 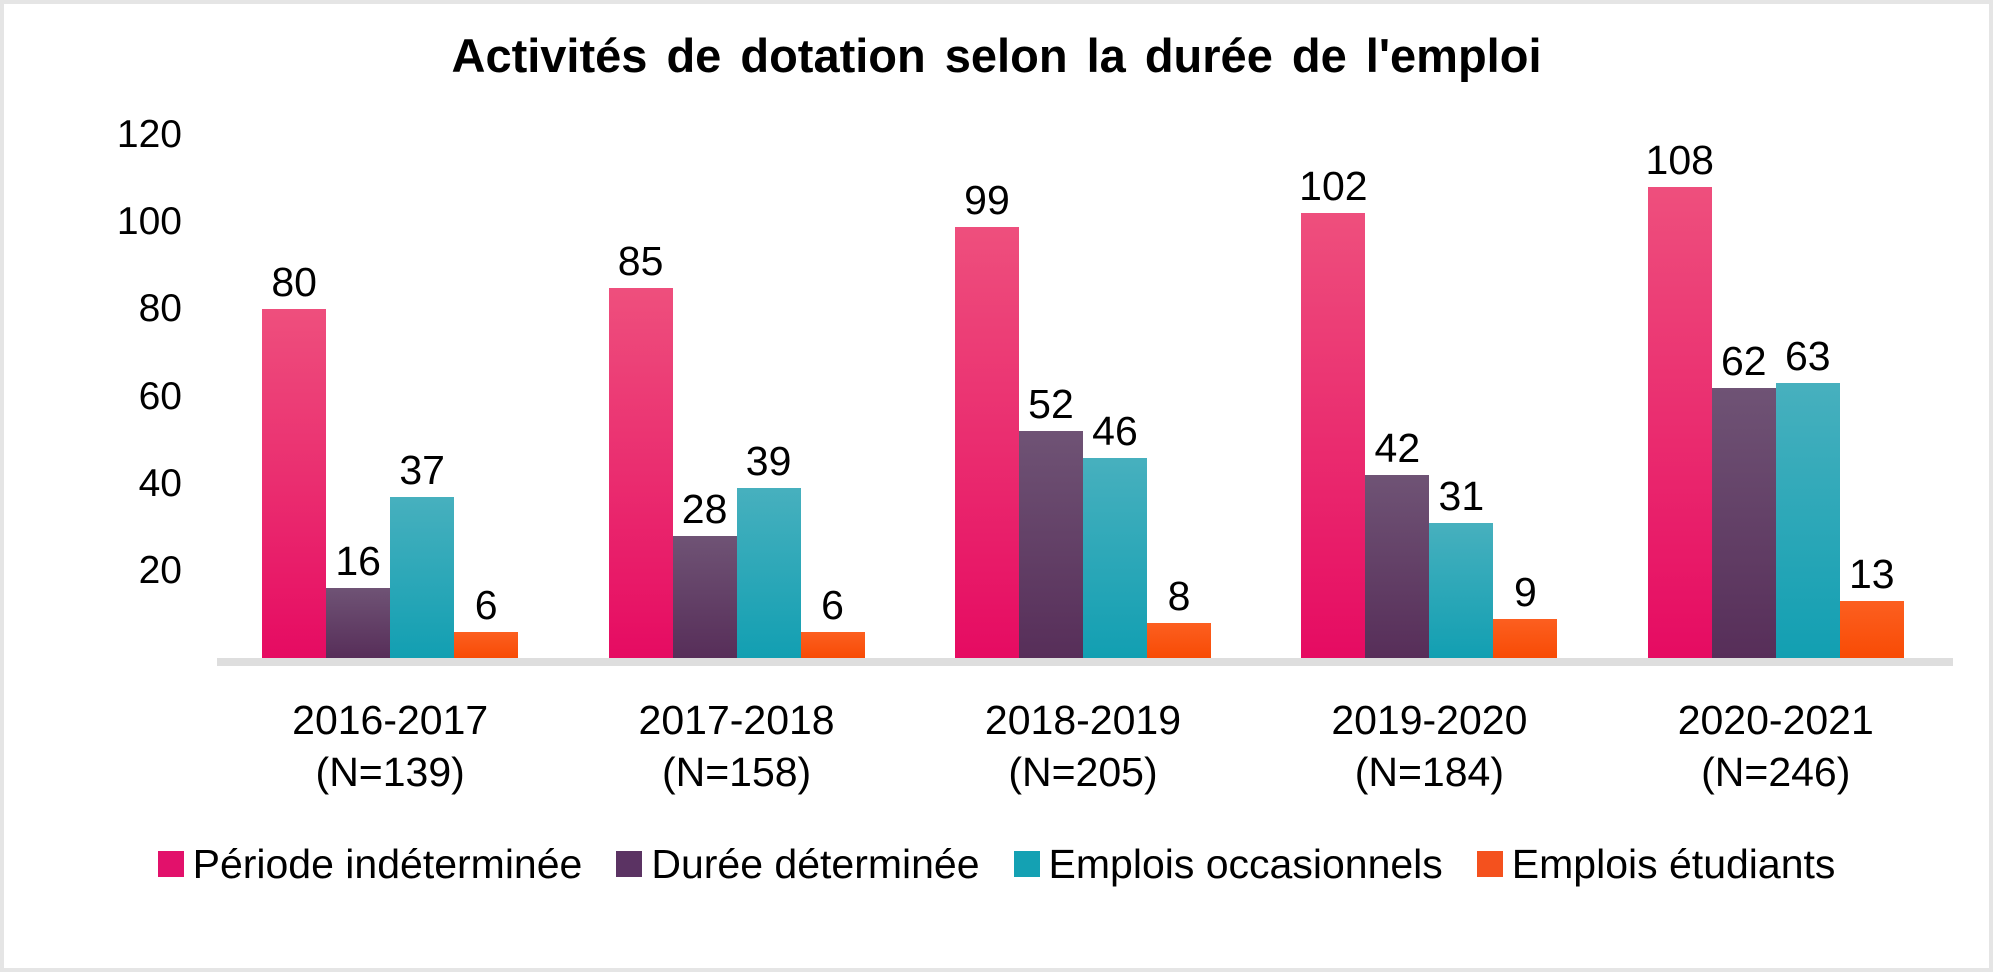 I want to click on x-tick-year: 2020-2021, so click(x=1775, y=720).